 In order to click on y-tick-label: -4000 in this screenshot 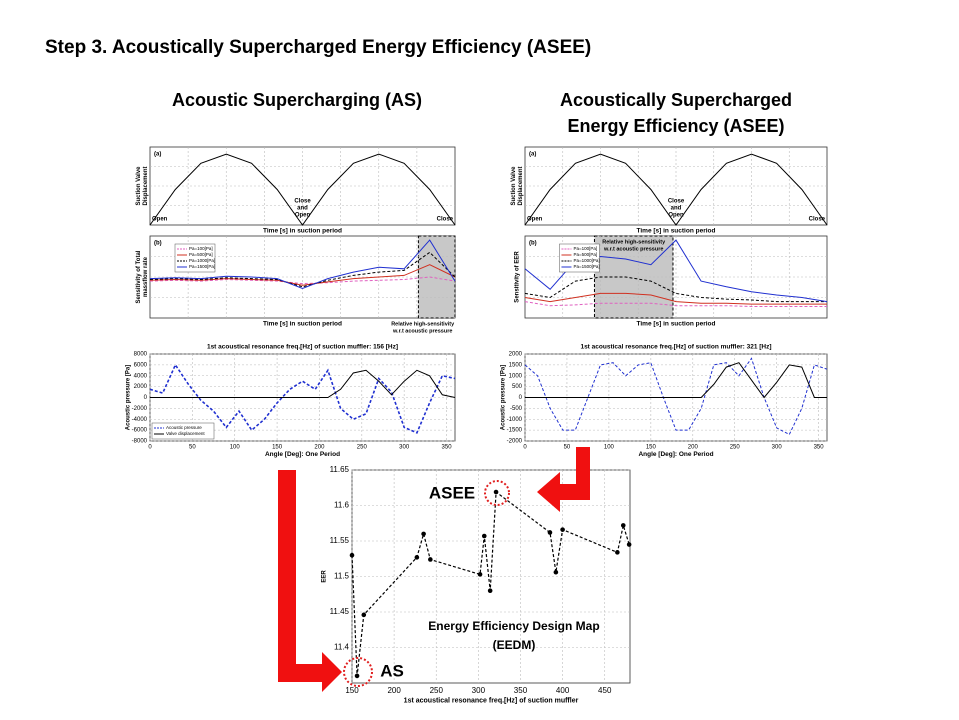, I will do `click(140, 420)`.